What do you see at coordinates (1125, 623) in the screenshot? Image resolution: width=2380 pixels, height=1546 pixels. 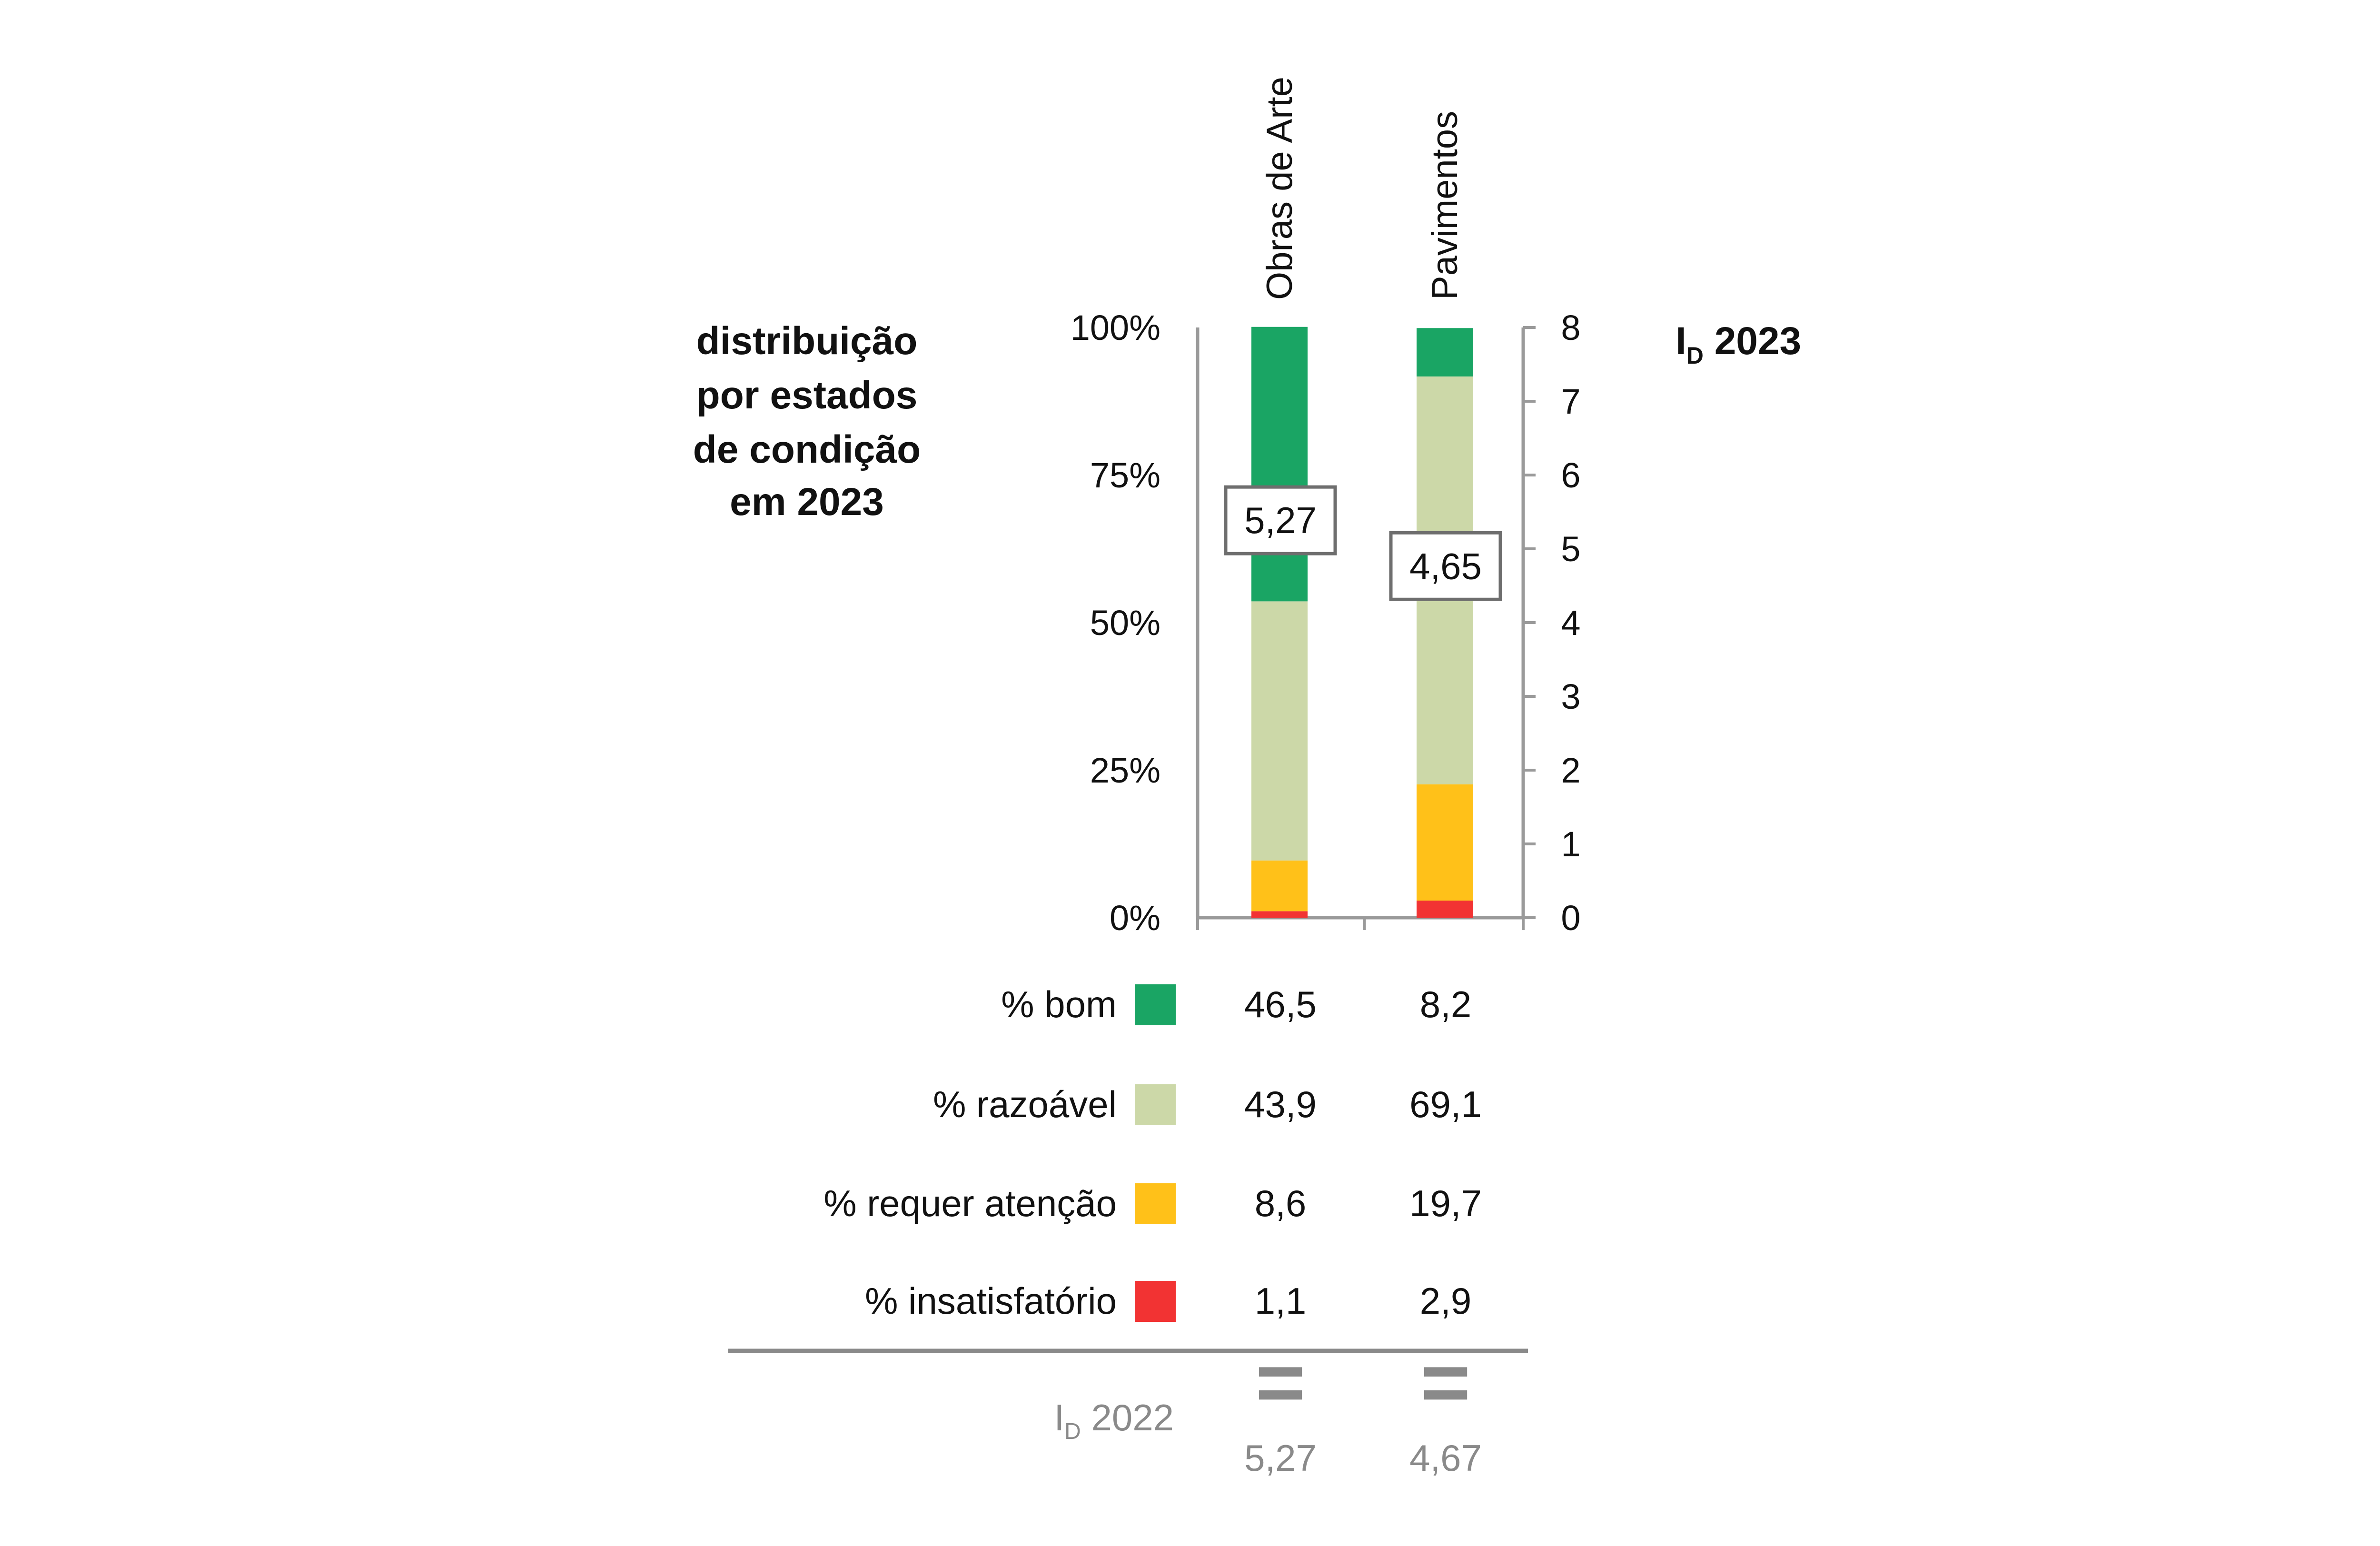 I see `left-axis-tick-label: 50%` at bounding box center [1125, 623].